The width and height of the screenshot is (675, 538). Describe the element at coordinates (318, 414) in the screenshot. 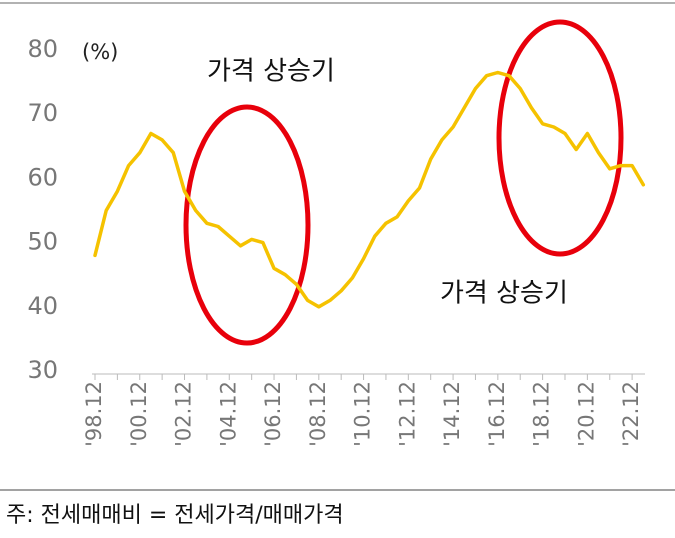

I see `x-tick-label: '08.12` at that location.